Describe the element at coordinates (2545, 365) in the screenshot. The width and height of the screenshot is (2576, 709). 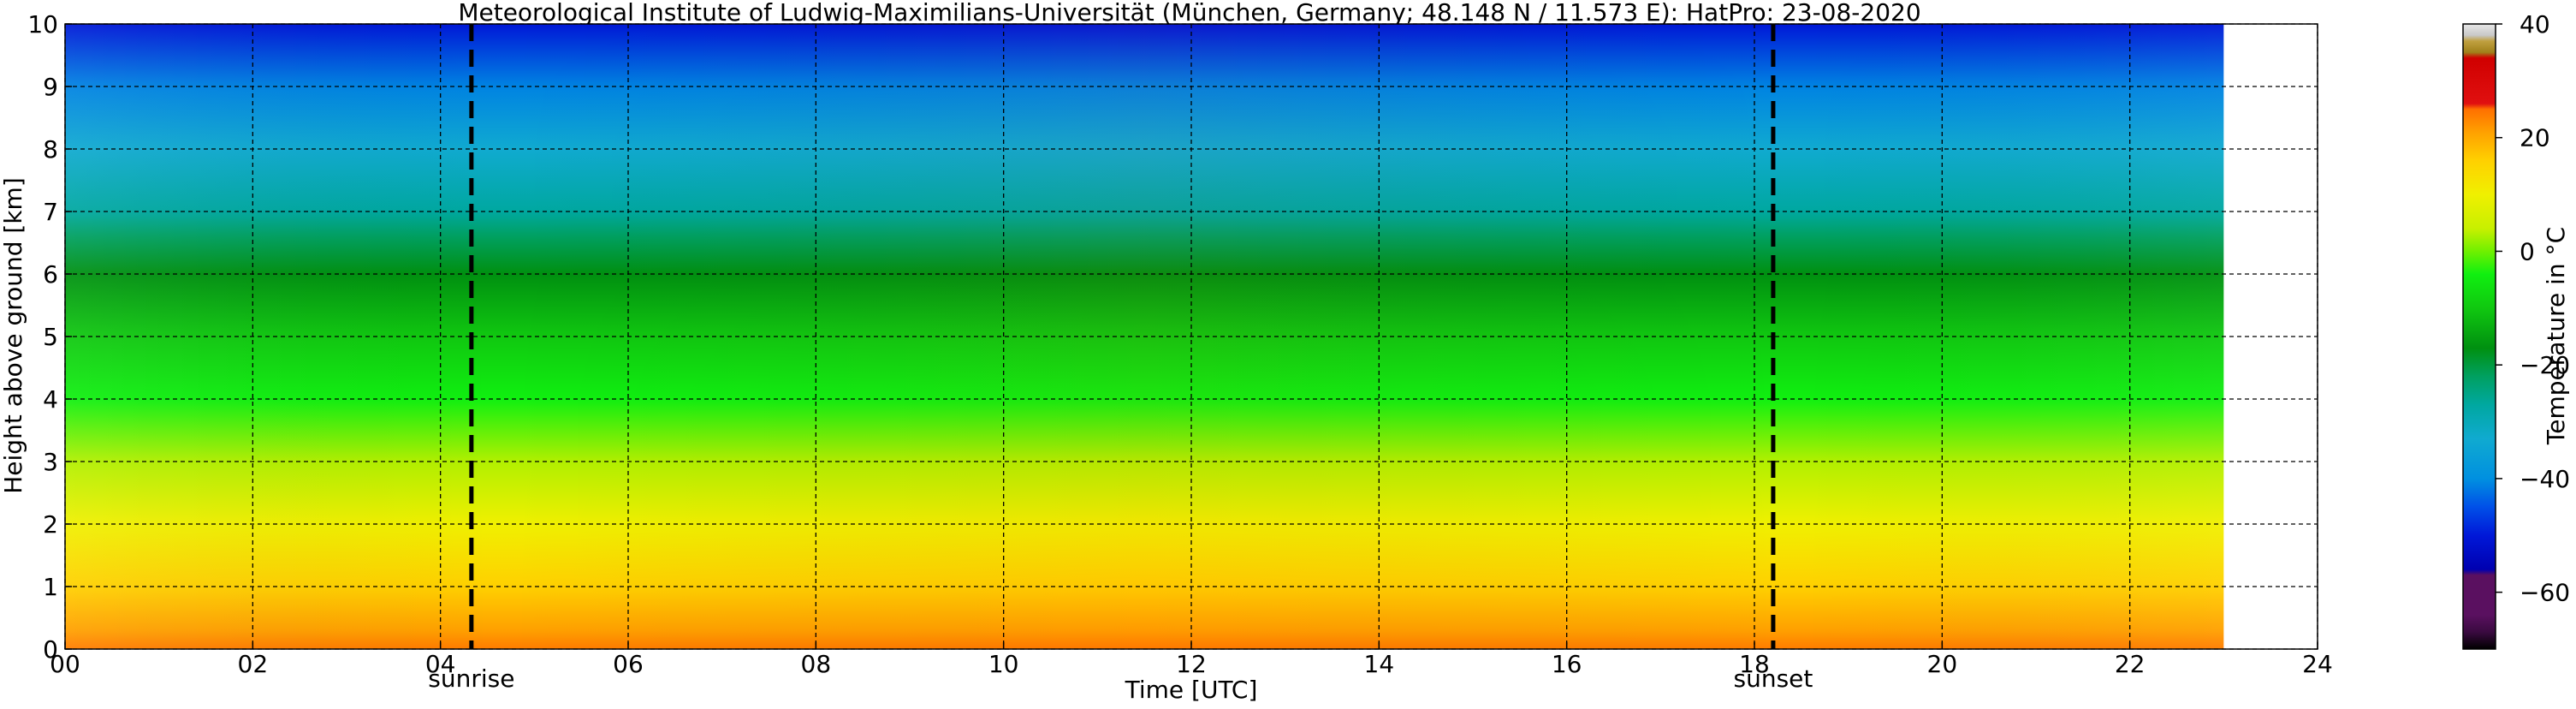
I see `colorbar-tick-label: −20` at that location.